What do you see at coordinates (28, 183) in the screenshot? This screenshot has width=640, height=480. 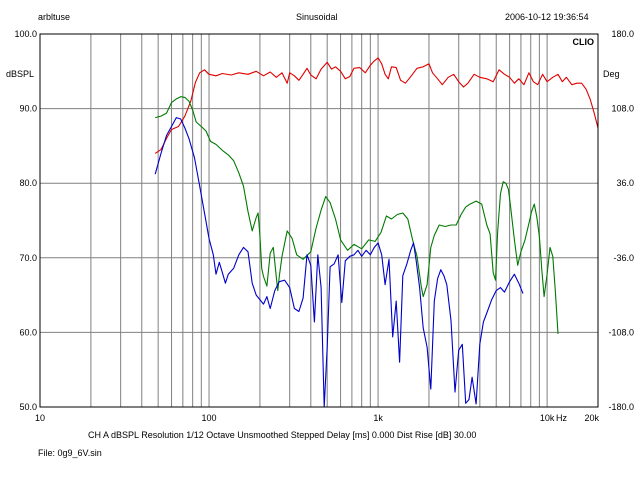 I see `y-tick-label: 80.0` at bounding box center [28, 183].